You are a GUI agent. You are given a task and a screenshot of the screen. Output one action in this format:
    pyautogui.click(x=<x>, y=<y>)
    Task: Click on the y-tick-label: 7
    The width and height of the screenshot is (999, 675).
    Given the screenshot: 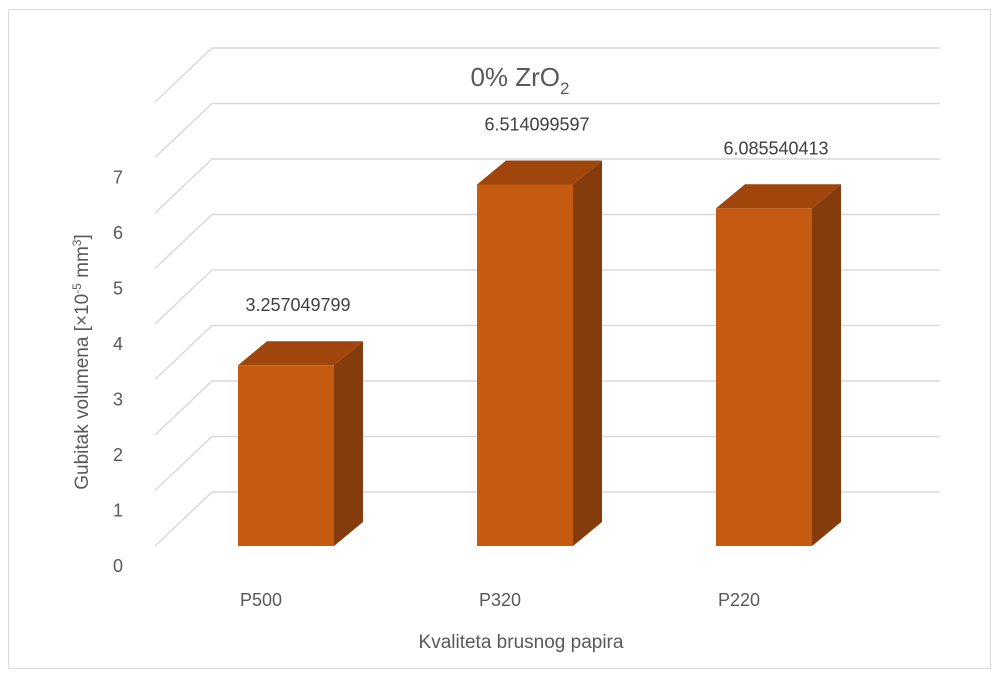 What is the action you would take?
    pyautogui.click(x=118, y=178)
    